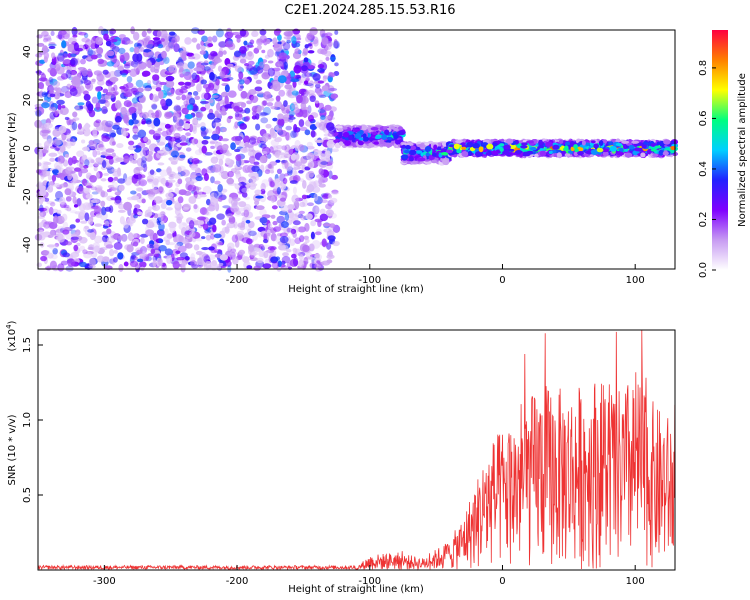  Describe the element at coordinates (502, 280) in the screenshot. I see `x-tick-label: 0` at that location.